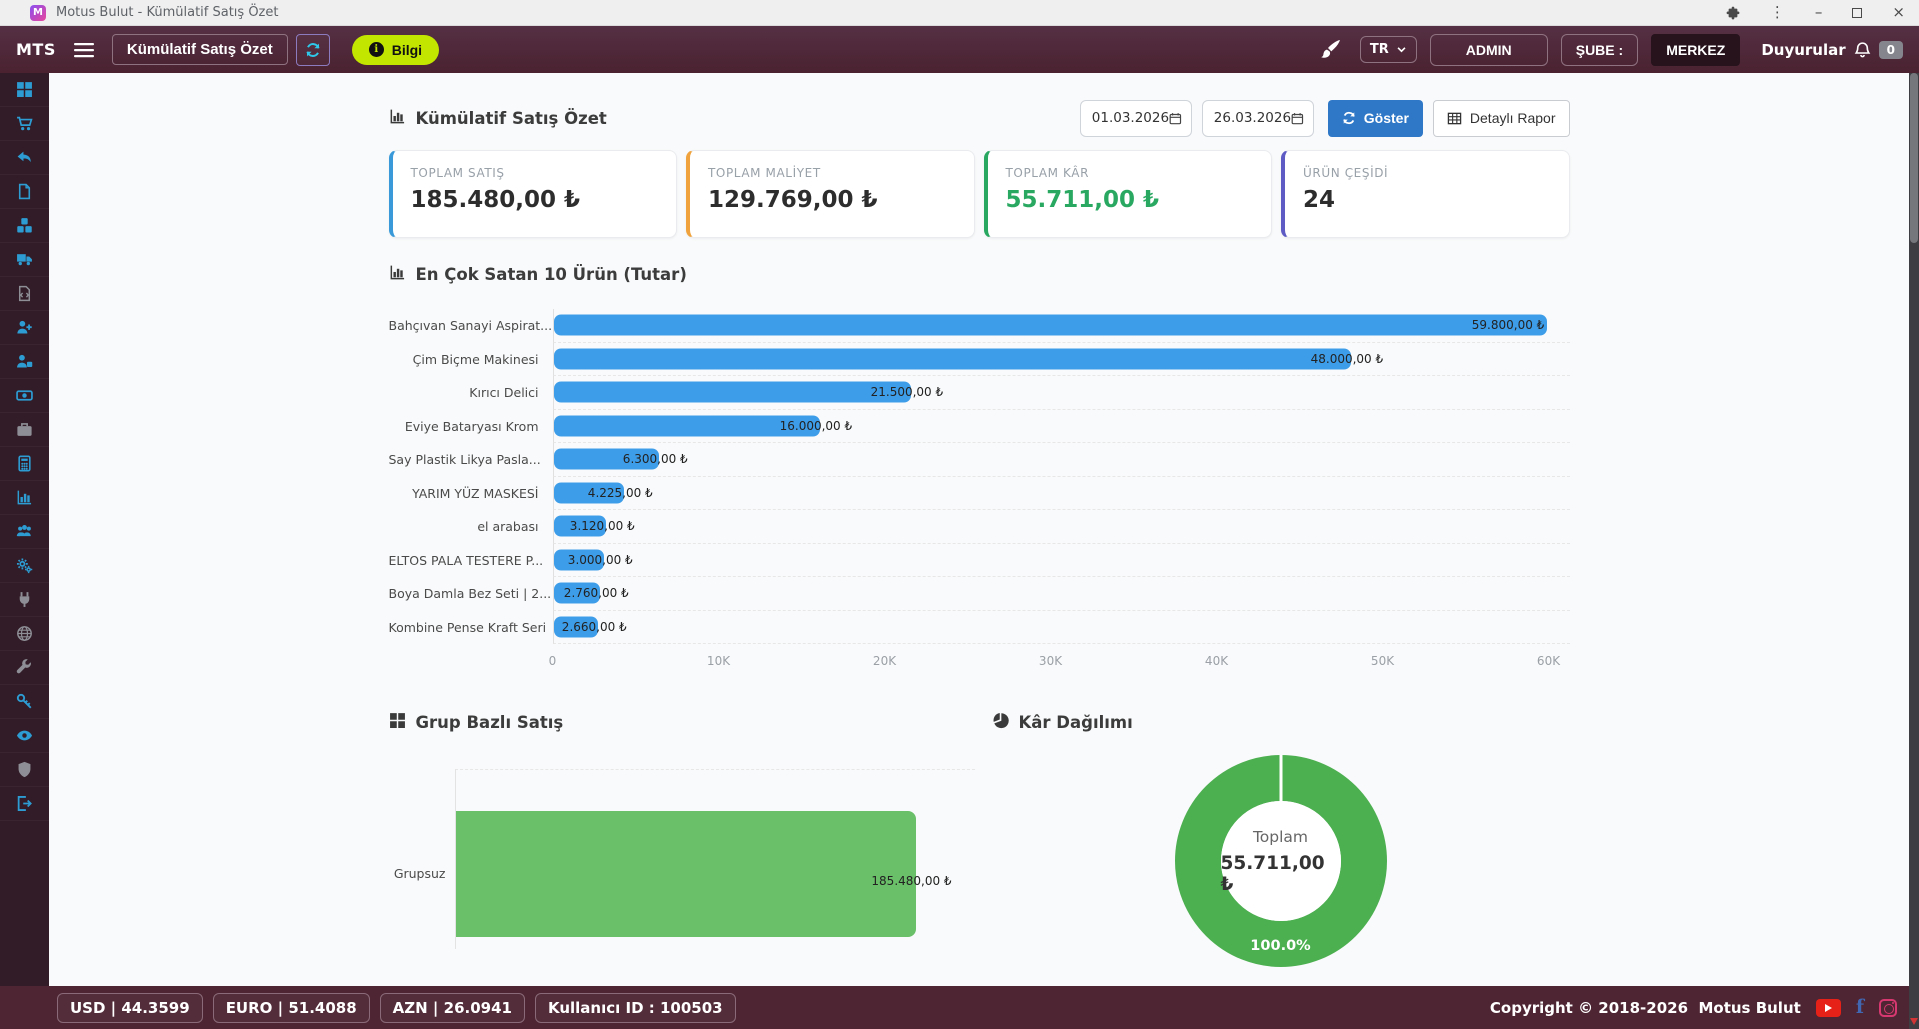 This screenshot has height=1029, width=1919. Describe the element at coordinates (24, 124) in the screenshot. I see `sidebar-item-cart` at that location.